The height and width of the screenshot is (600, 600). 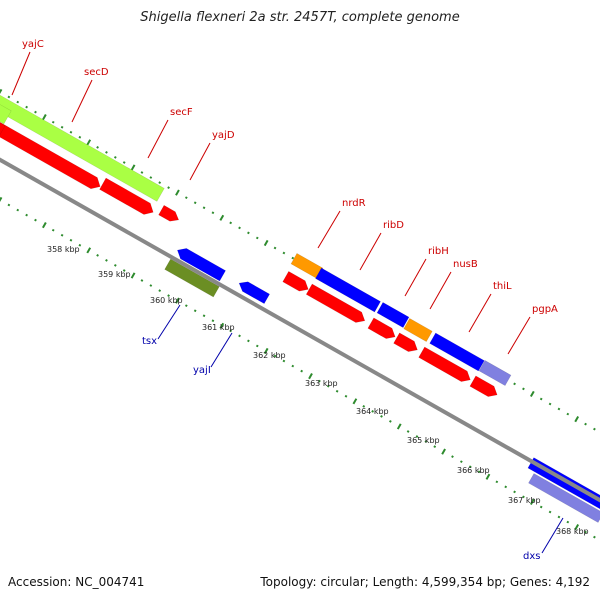 I want to click on feature-fwd-e-shape, so click(x=444, y=364).